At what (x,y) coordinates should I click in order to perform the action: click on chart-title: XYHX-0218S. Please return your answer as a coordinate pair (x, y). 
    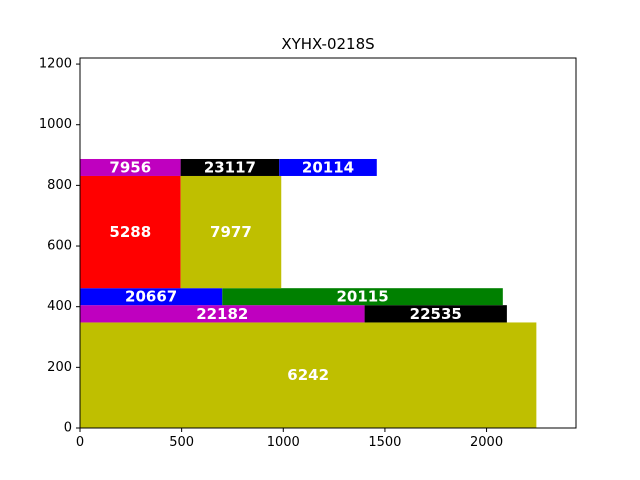
    Looking at the image, I should click on (327, 44).